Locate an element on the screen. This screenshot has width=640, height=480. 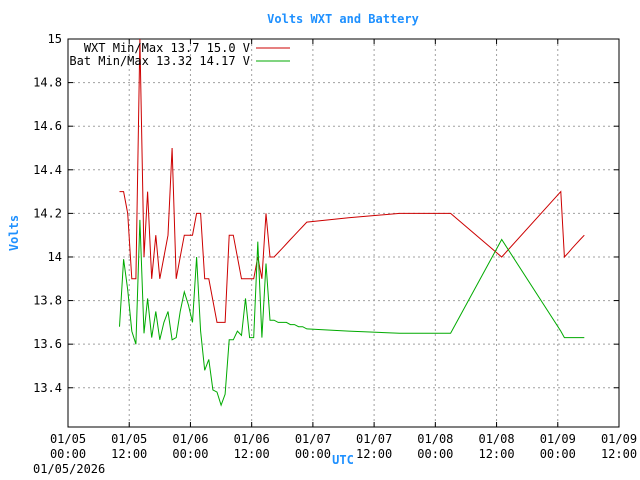
date-stamp: 01/05/2026 is located at coordinates (69, 469).